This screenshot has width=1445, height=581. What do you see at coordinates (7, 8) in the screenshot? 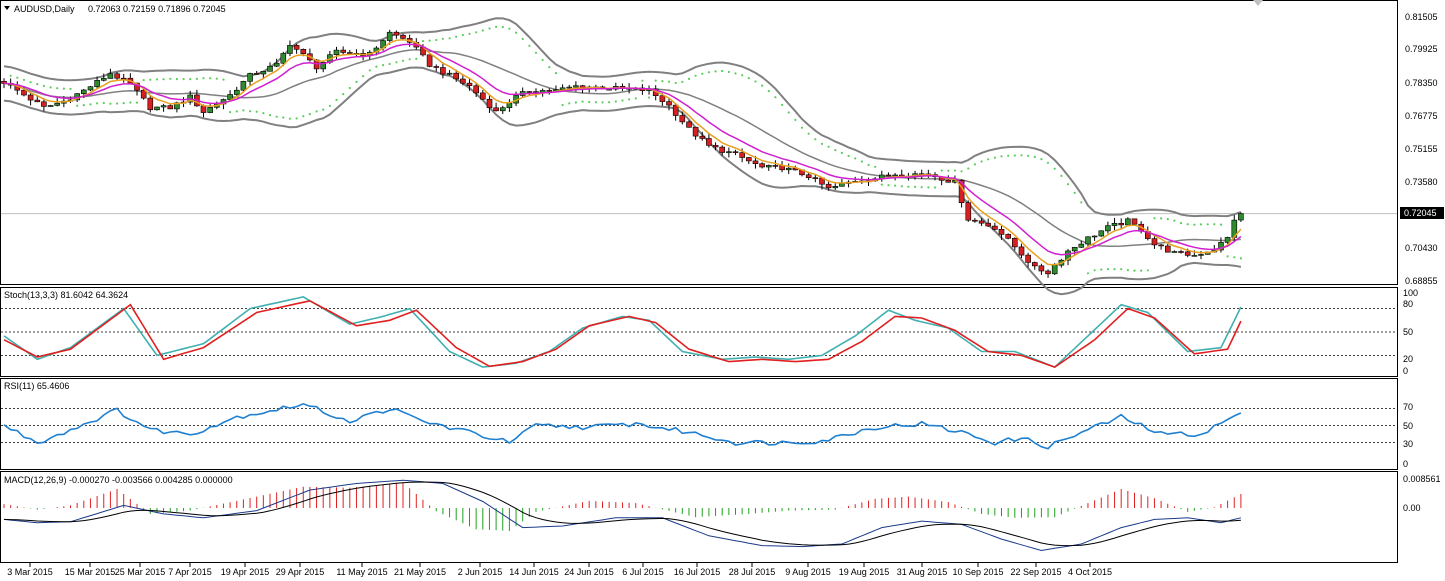
I see `dropdown-triangle-icon` at bounding box center [7, 8].